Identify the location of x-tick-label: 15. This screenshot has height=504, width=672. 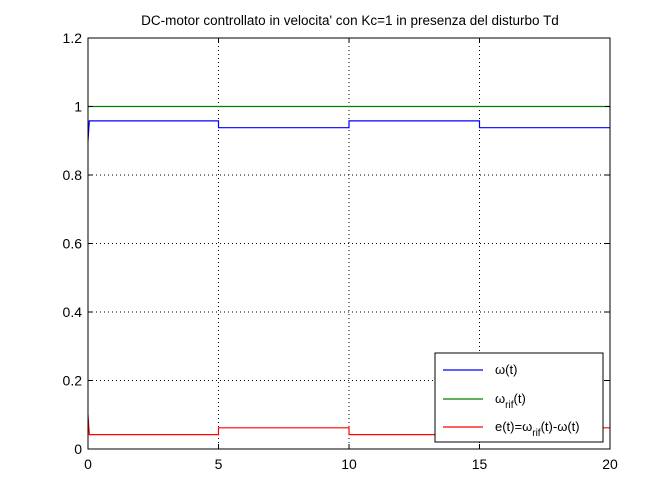
(480, 464).